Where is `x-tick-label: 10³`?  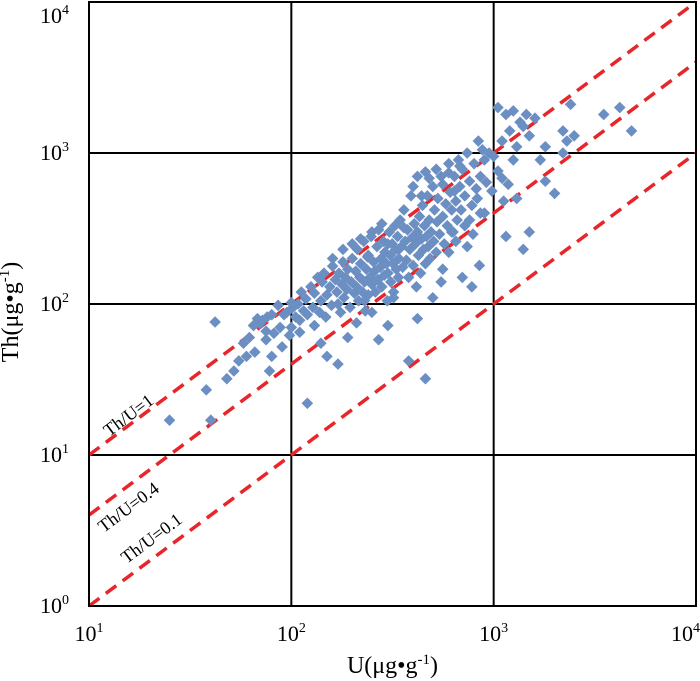 x-tick-label: 10³ is located at coordinates (493, 633).